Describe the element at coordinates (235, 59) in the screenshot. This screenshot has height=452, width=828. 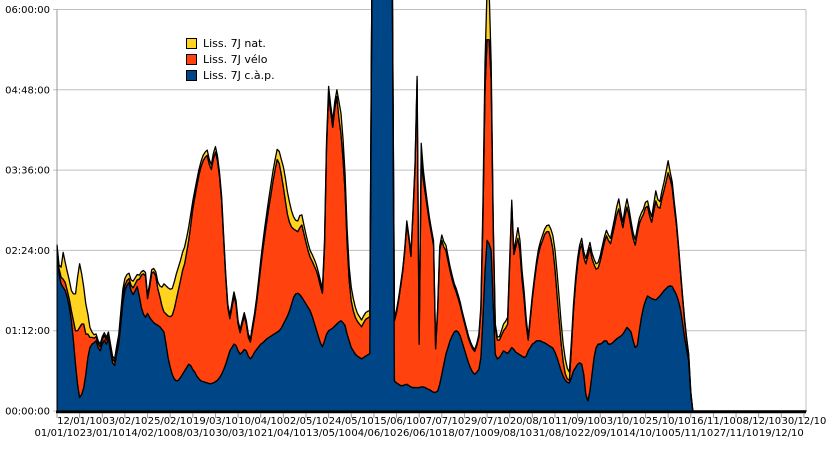
I see `legend-label-velo: Liss. 7J vélo` at that location.